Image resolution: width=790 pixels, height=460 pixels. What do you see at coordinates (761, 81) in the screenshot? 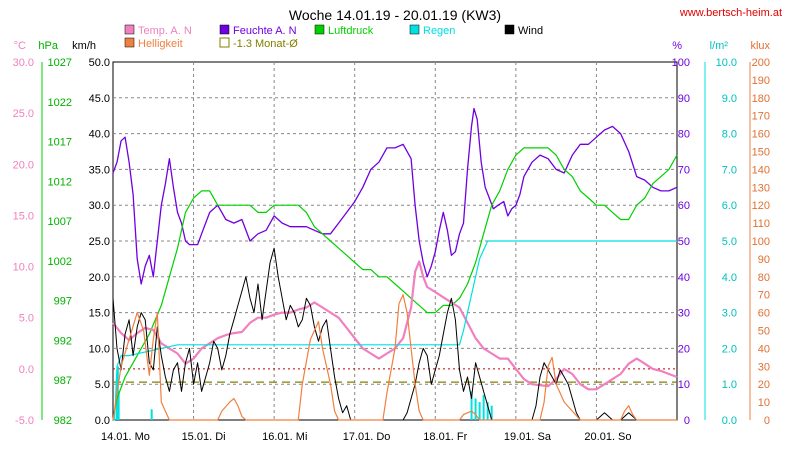
I see `light-axis-tick: 190` at bounding box center [761, 81].